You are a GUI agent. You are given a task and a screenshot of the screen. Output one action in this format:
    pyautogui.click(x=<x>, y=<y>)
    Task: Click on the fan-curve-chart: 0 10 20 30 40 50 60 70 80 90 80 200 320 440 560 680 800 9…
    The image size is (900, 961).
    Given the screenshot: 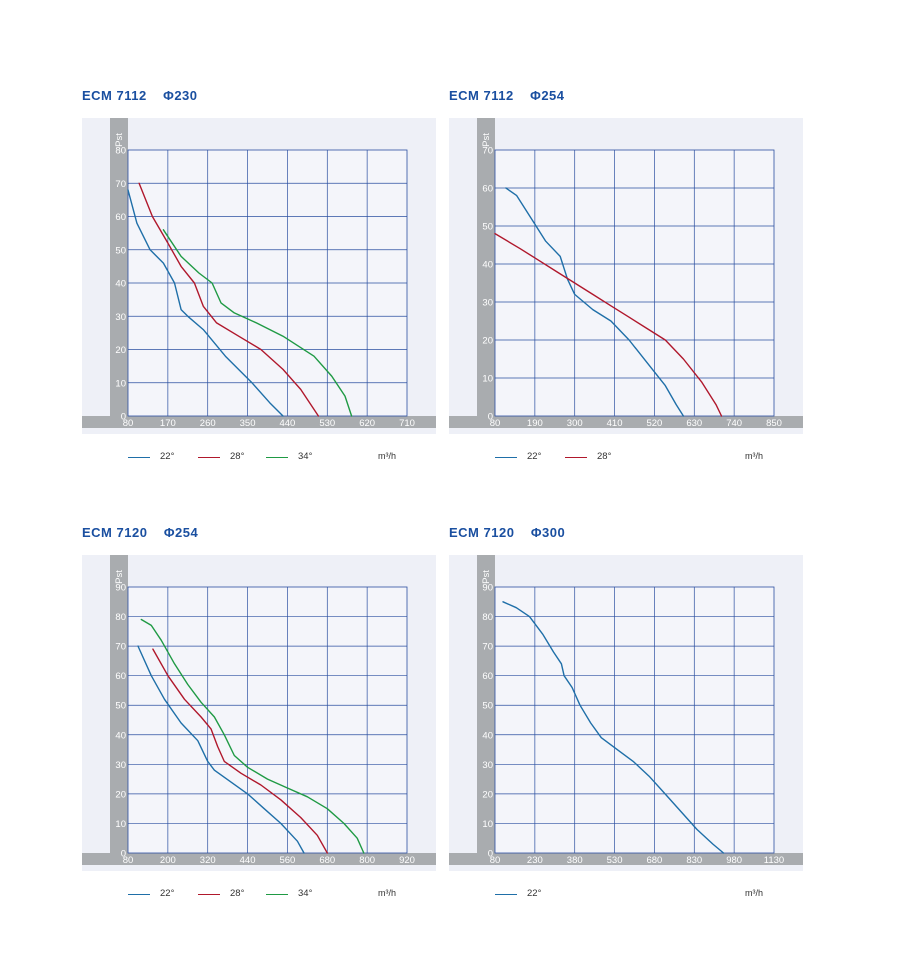 What is the action you would take?
    pyautogui.click(x=259, y=713)
    